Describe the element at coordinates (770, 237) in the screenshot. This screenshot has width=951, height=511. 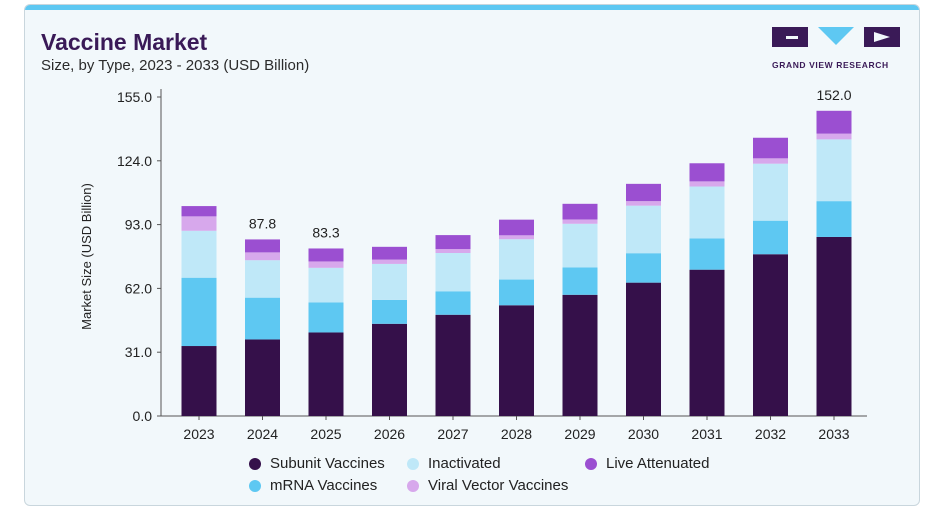
I see `bar-segment-mrna-2032` at that location.